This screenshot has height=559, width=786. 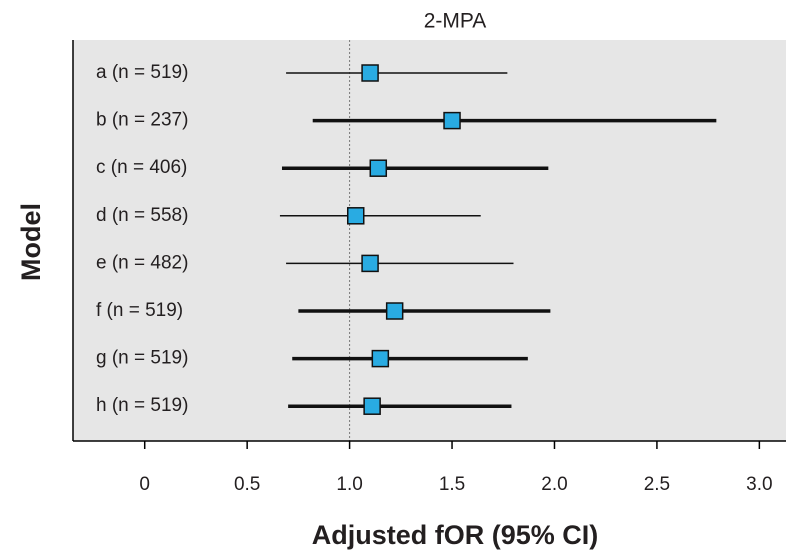 I want to click on x-tick-label: 0.5, so click(x=247, y=484).